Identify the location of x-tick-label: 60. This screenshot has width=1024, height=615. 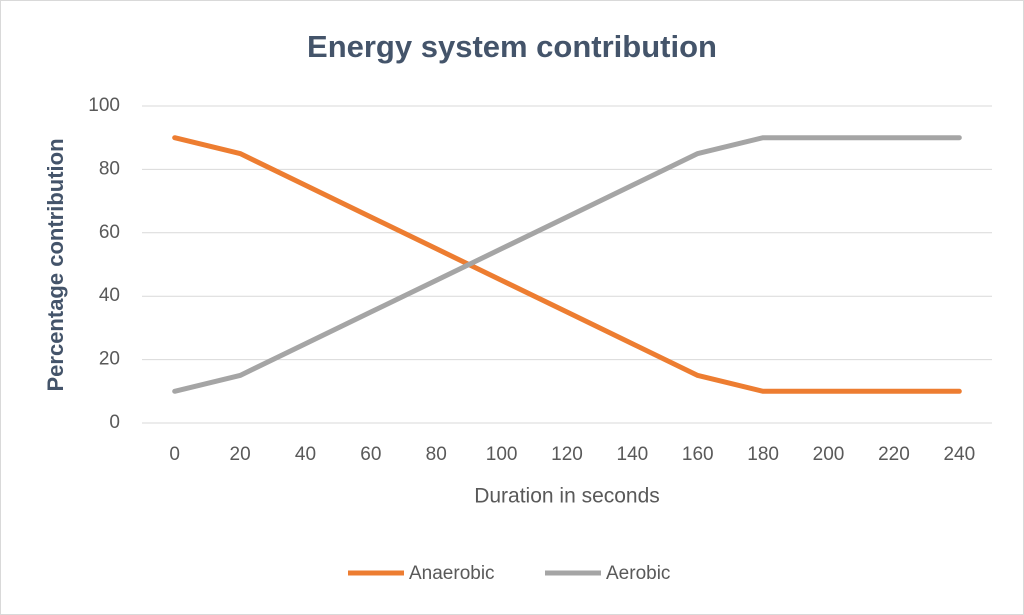
(370, 454).